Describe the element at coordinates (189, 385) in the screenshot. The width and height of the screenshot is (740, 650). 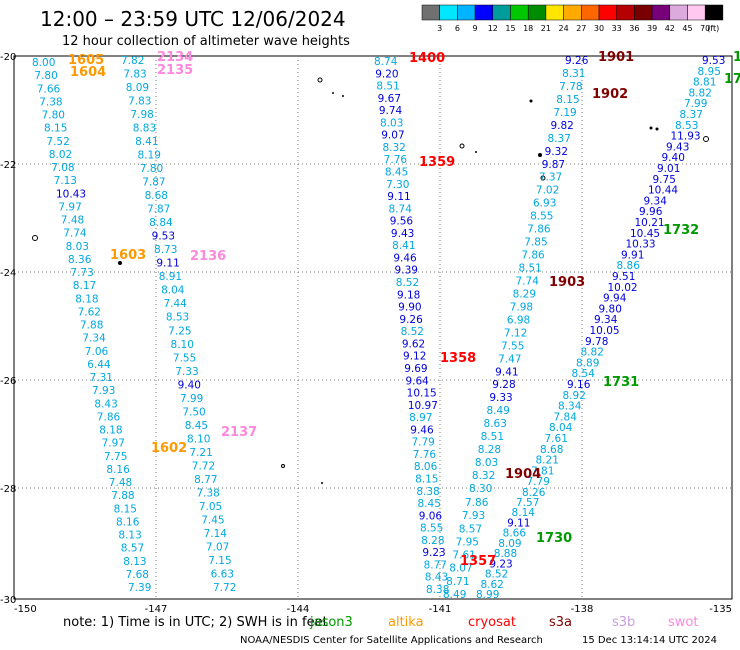
I see `wave-height-value: 9.40` at that location.